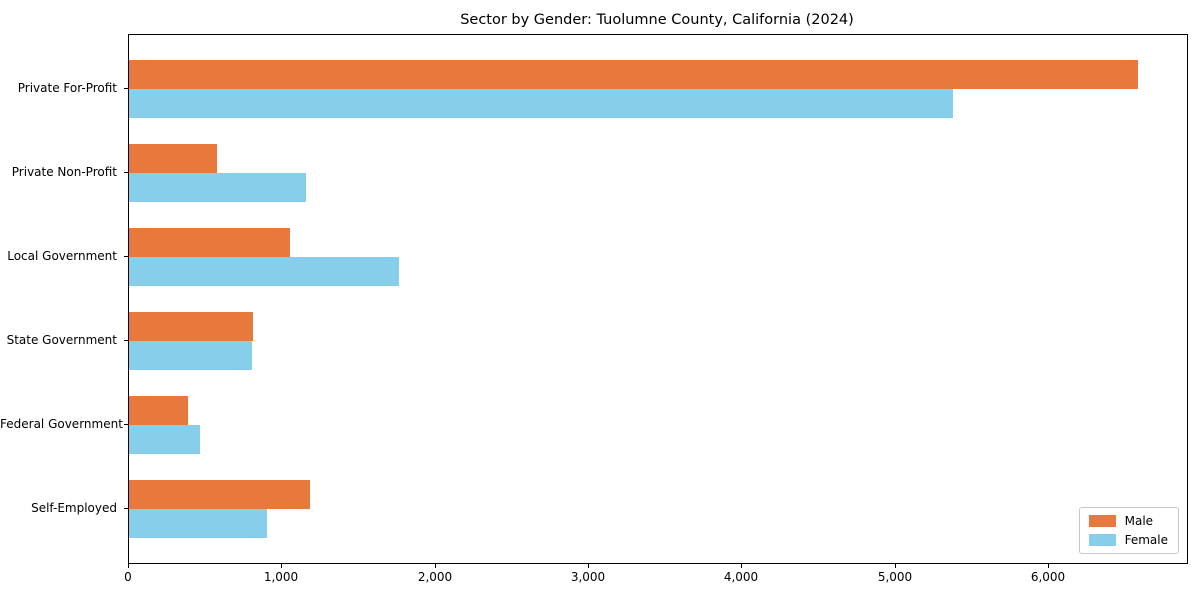 The image size is (1200, 600). I want to click on legend: Male Female, so click(1128, 530).